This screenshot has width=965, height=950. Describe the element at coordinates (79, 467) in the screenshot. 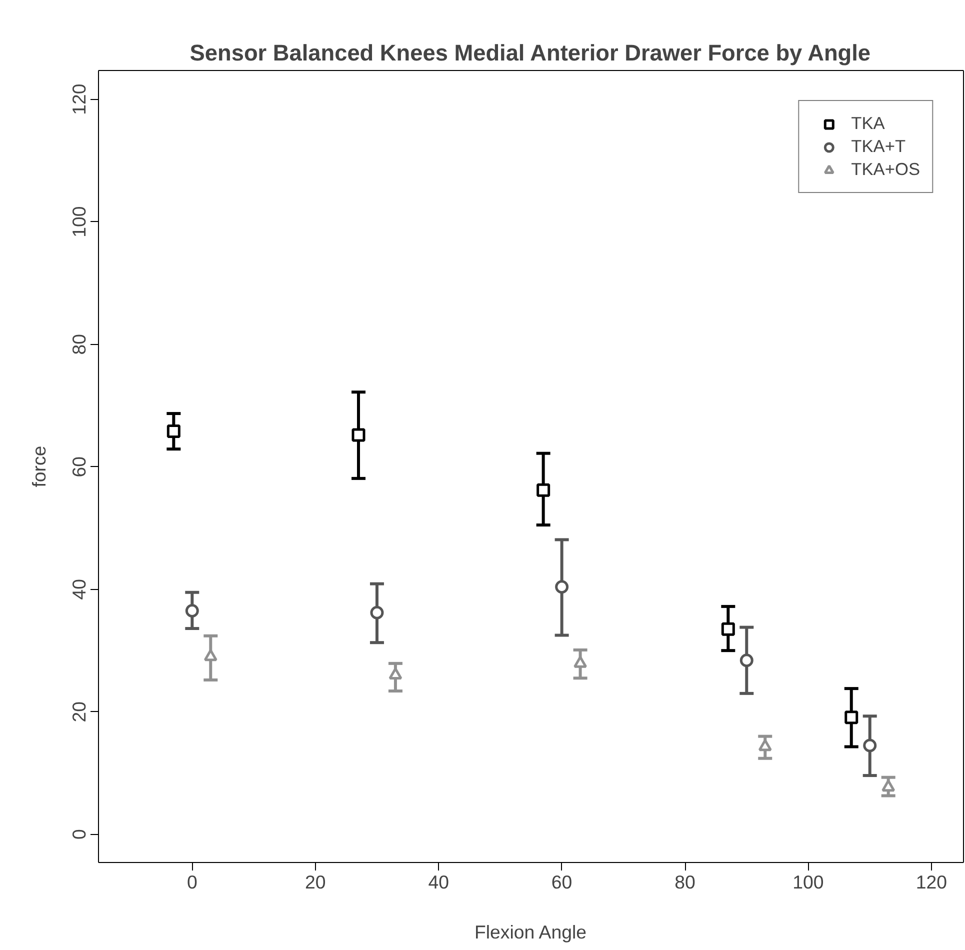

I see `y-tick-label: 60` at that location.